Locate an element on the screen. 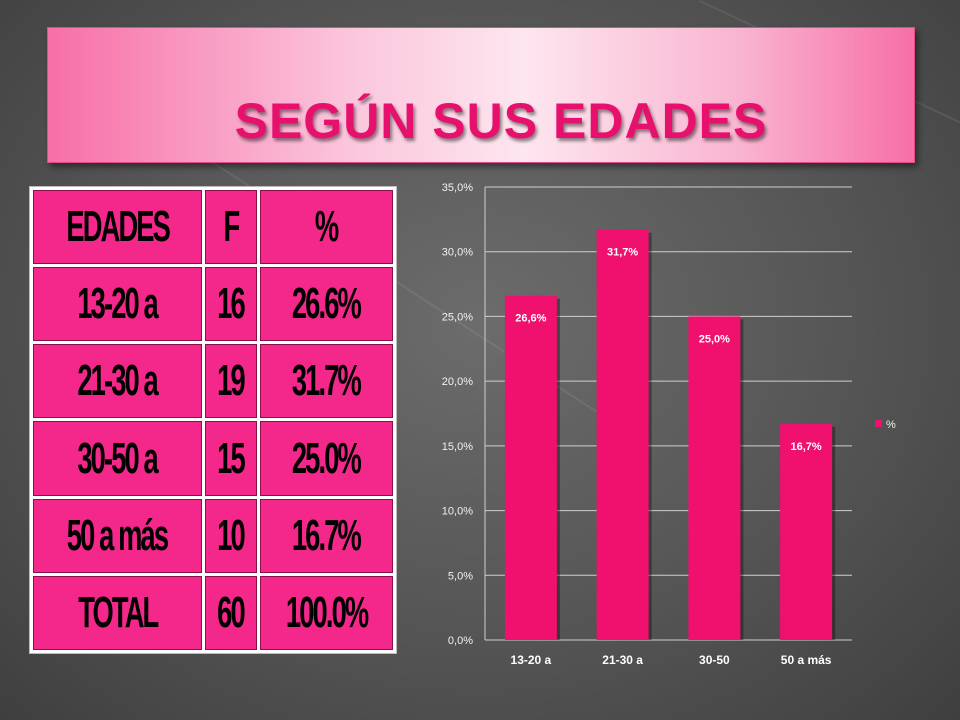  y-tick-label: 35,0% is located at coordinates (457, 188).